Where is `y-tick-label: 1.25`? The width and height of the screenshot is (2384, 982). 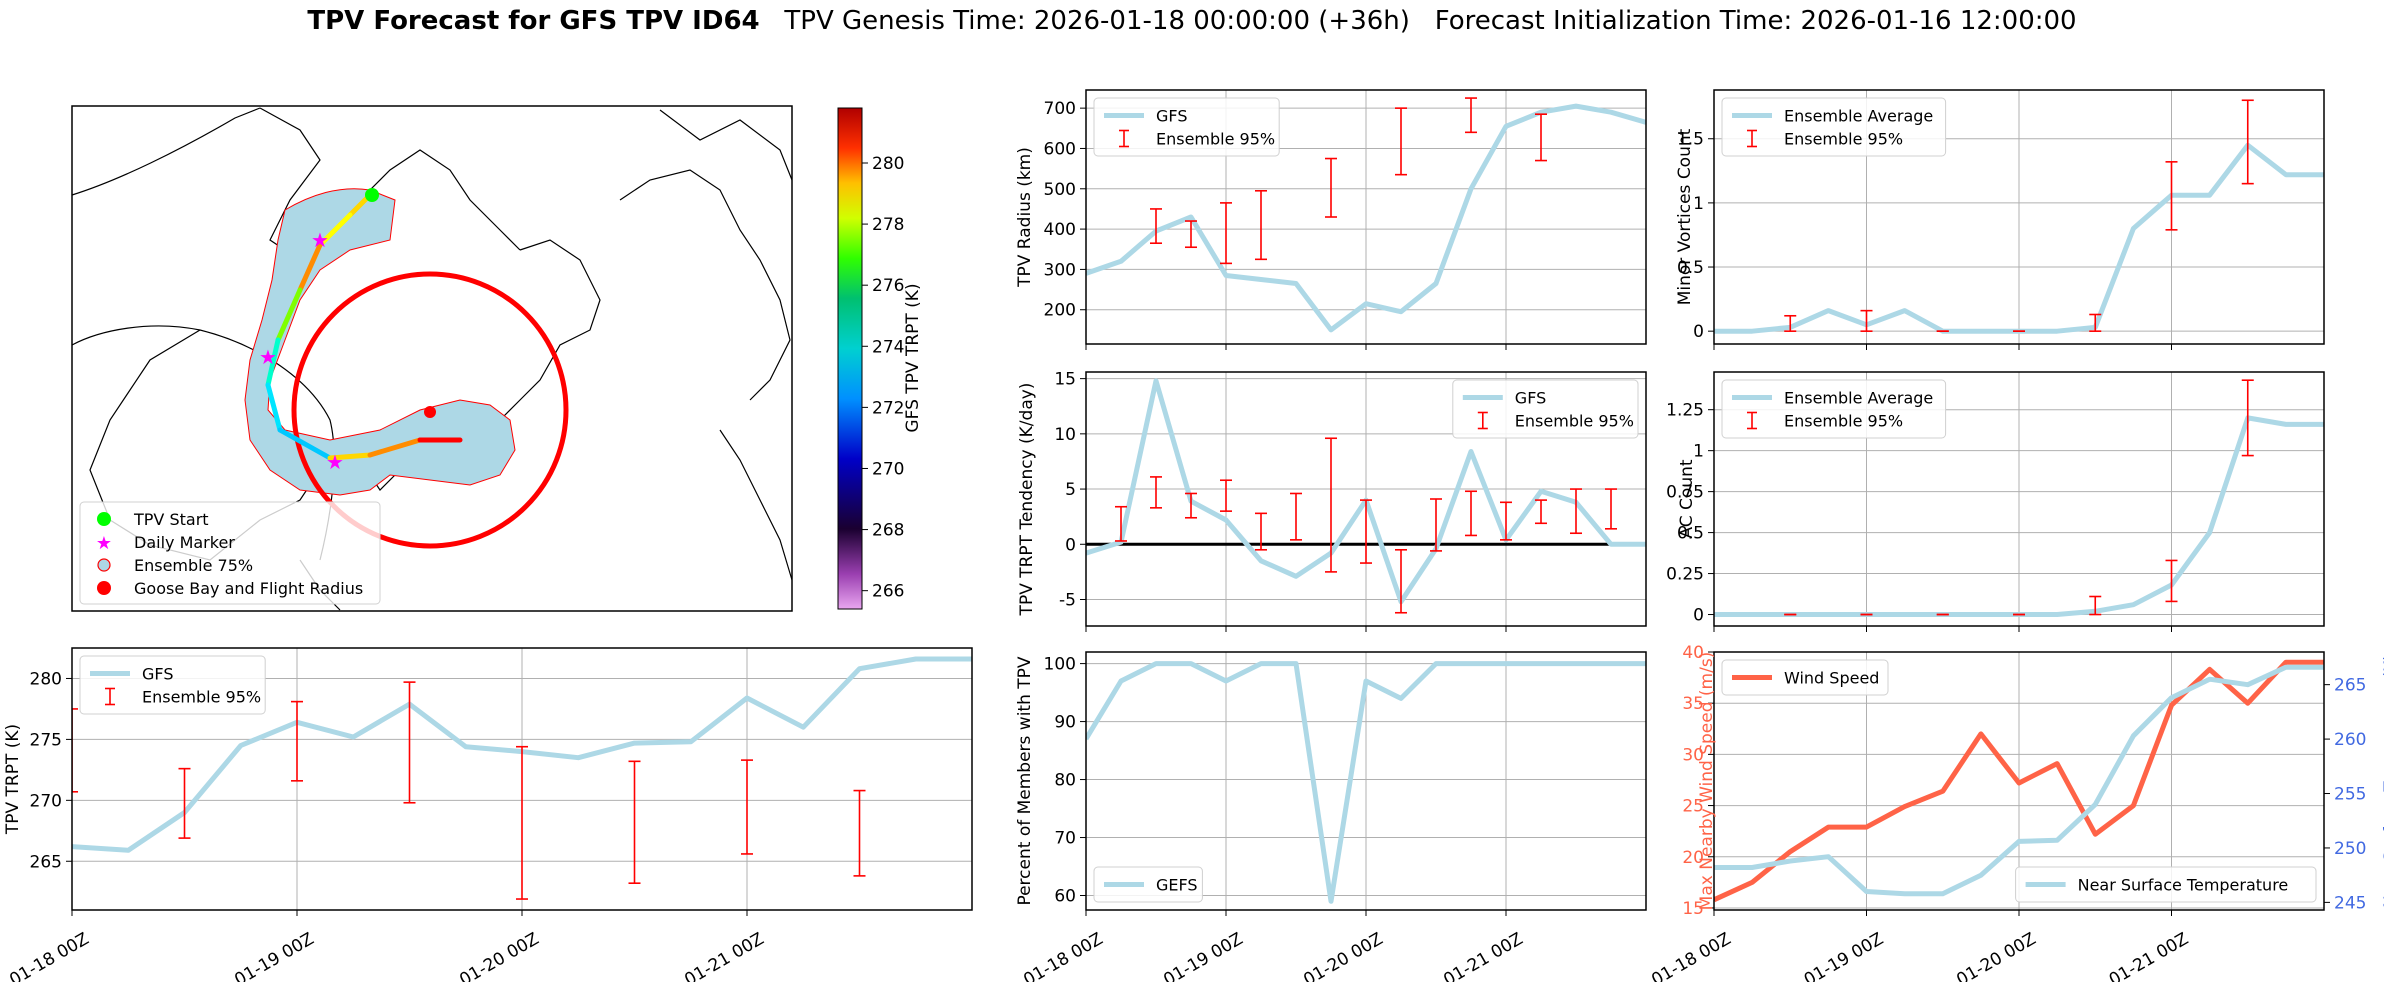 y-tick-label: 1.25 is located at coordinates (1685, 411).